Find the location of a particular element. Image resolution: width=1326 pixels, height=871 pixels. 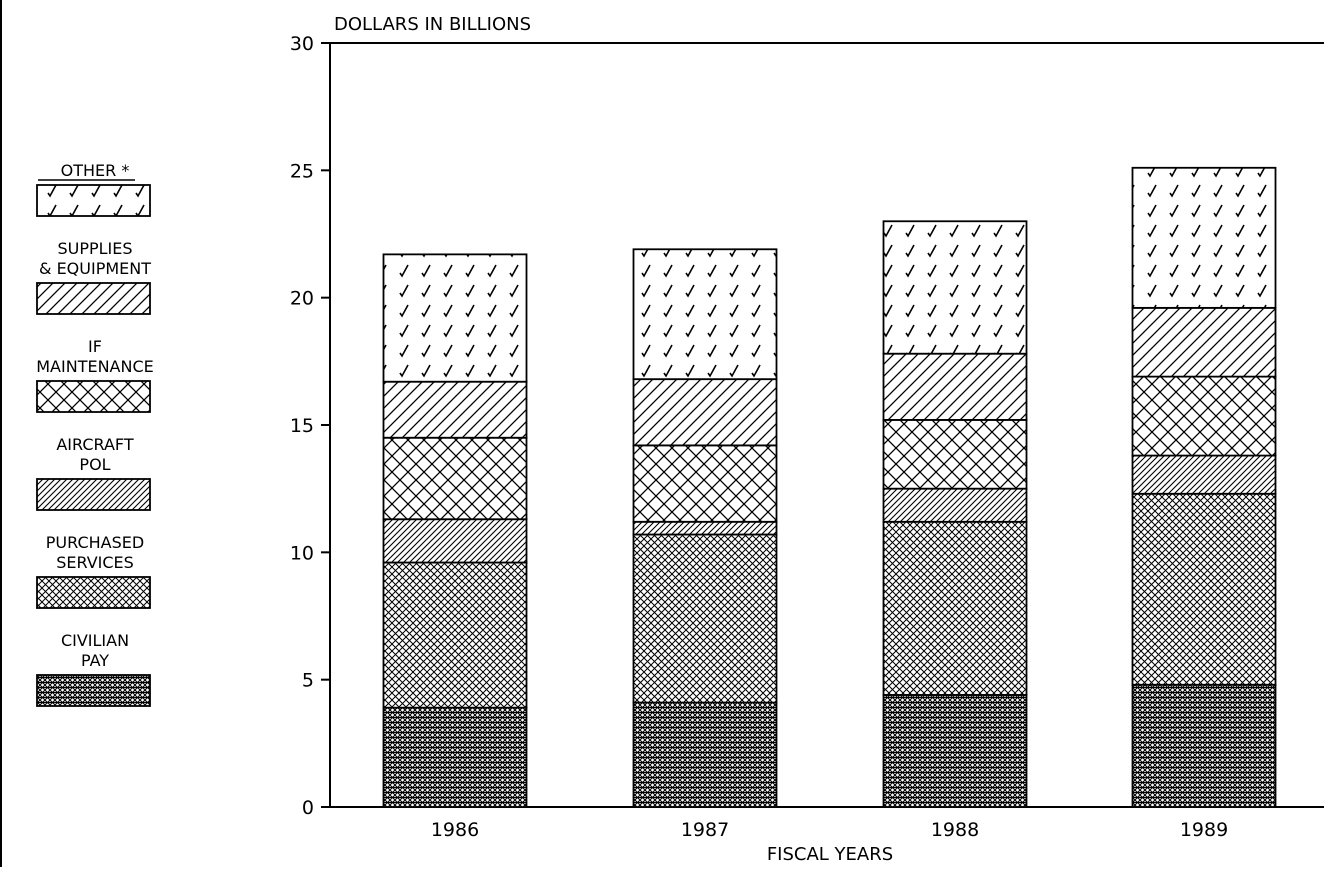

bar-segment-dense-grid-1986 is located at coordinates (455, 757).